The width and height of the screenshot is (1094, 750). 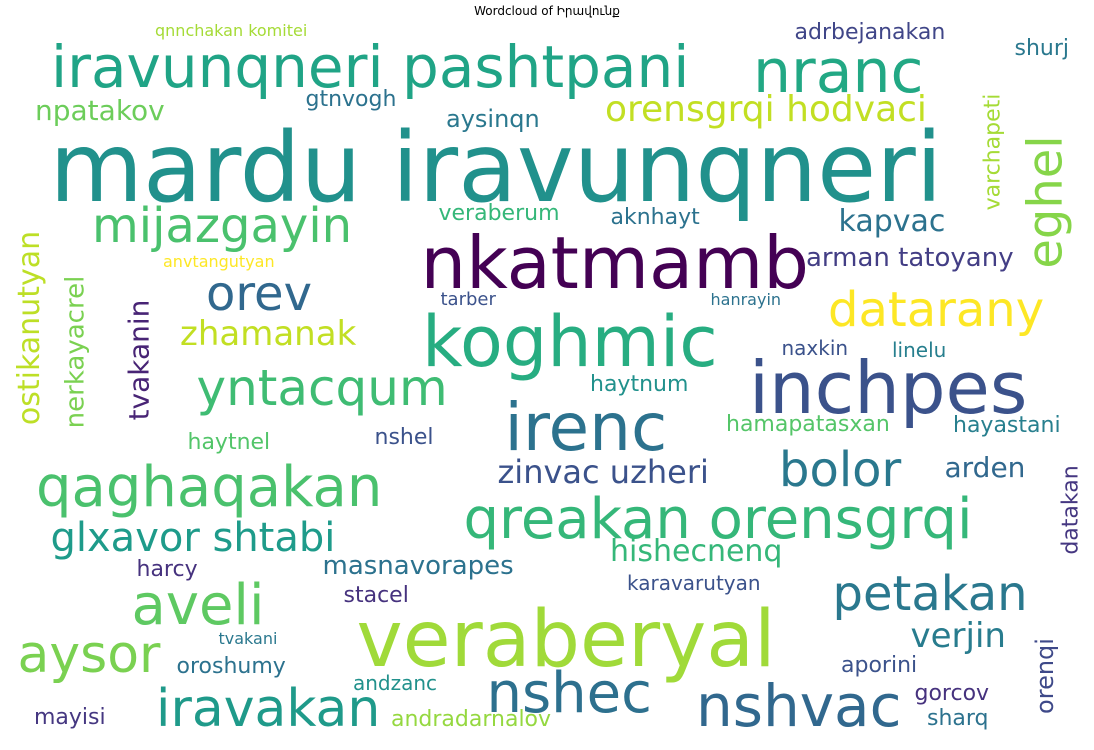 I want to click on cloud-word: andradarnalov, so click(x=471, y=719).